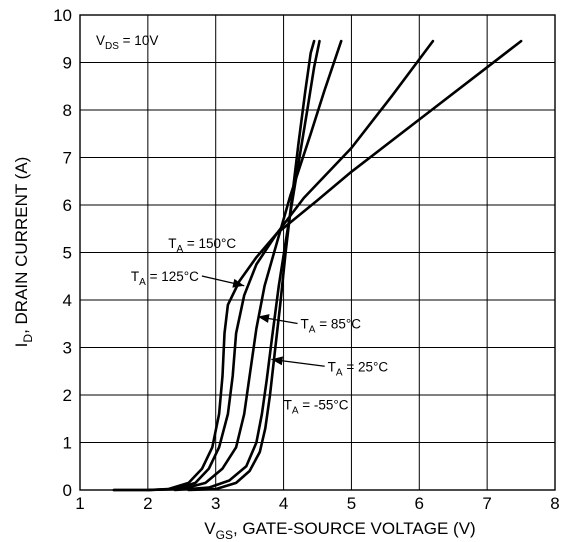  I want to click on y-tick-label-7: 7, so click(67, 158).